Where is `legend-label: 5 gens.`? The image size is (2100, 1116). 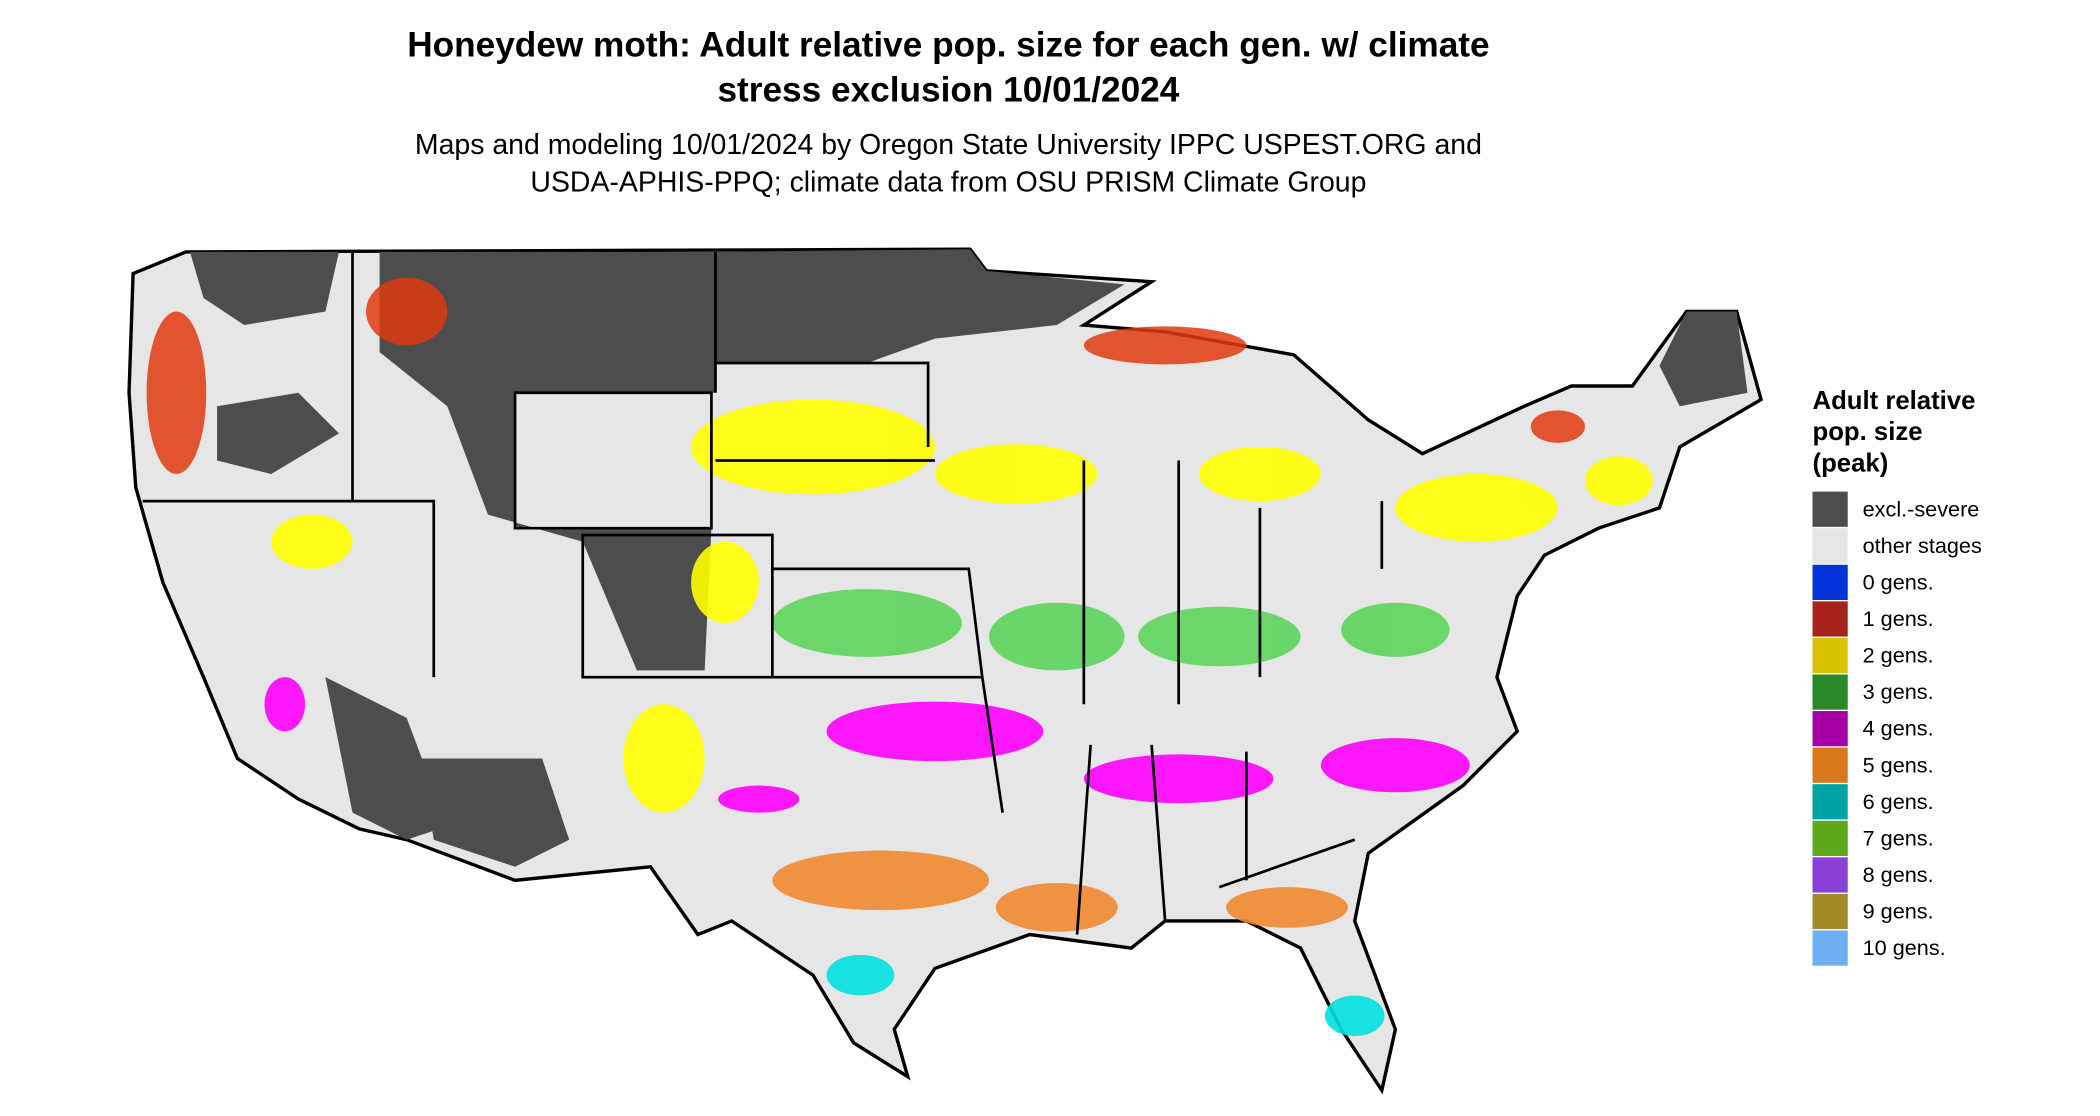 legend-label: 5 gens. is located at coordinates (1898, 764).